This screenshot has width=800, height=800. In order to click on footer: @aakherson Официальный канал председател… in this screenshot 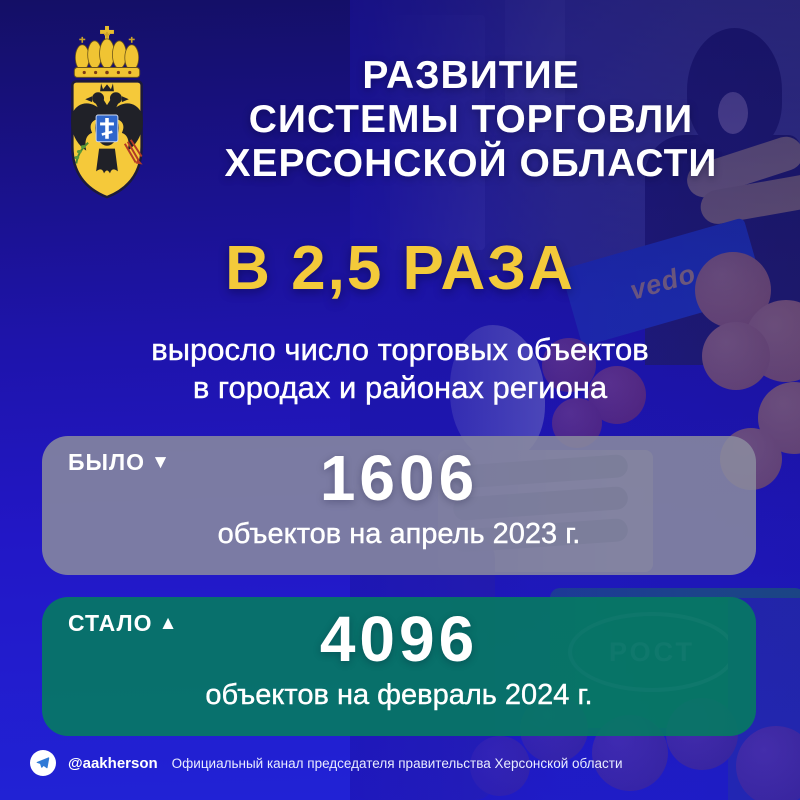, I will do `click(326, 763)`.